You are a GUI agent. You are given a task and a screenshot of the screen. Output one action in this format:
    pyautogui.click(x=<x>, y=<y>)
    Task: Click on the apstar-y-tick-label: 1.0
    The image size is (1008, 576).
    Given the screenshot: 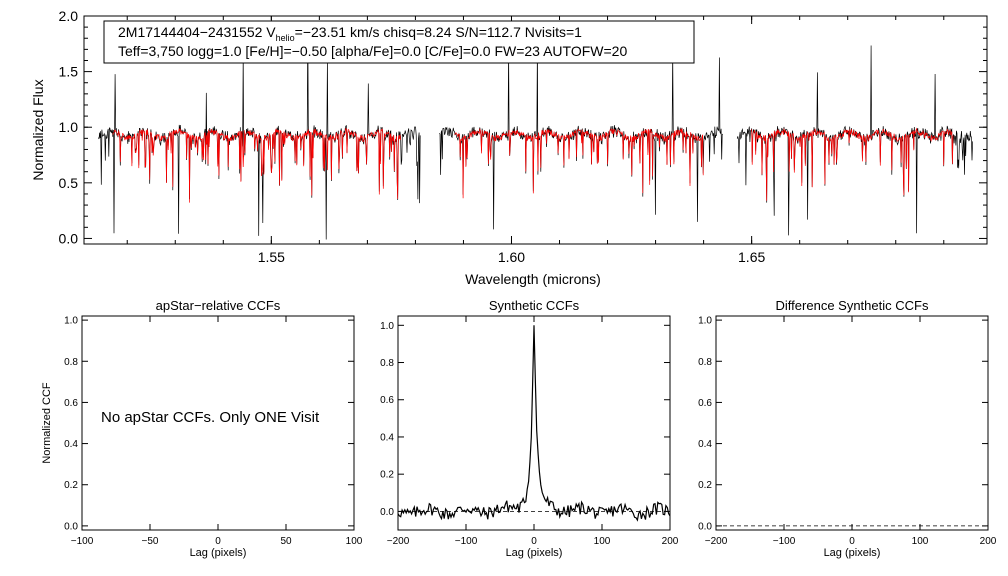 What is the action you would take?
    pyautogui.click(x=71, y=321)
    